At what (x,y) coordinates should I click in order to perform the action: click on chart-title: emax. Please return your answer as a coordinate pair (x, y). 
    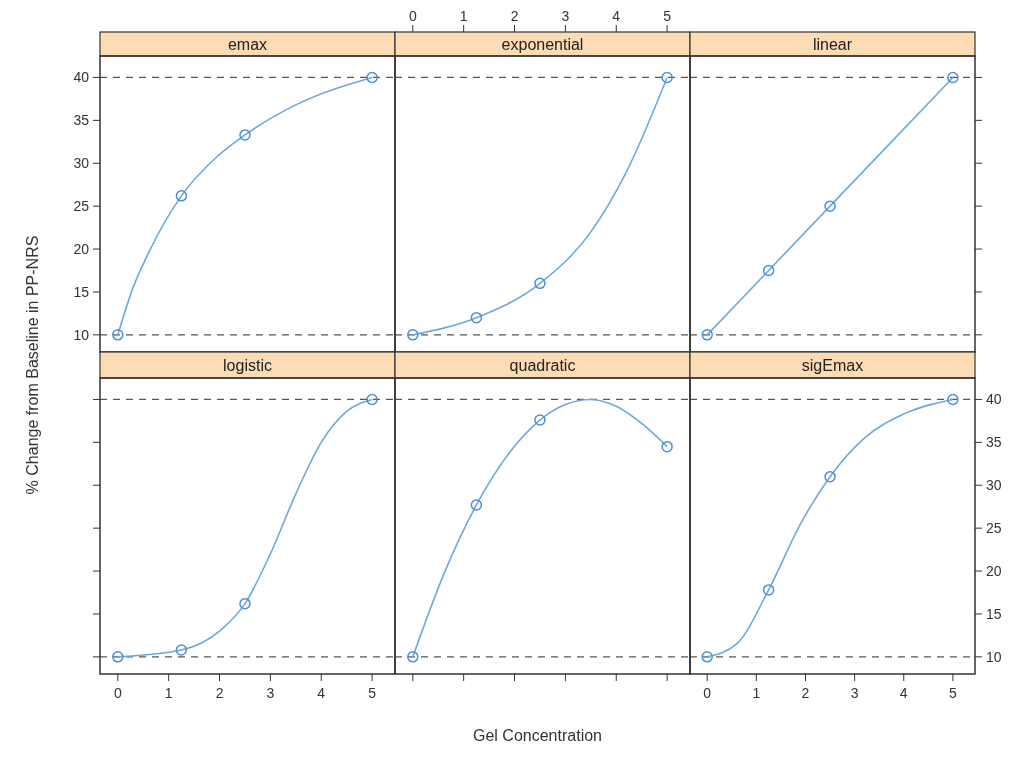
    Looking at the image, I should click on (247, 44).